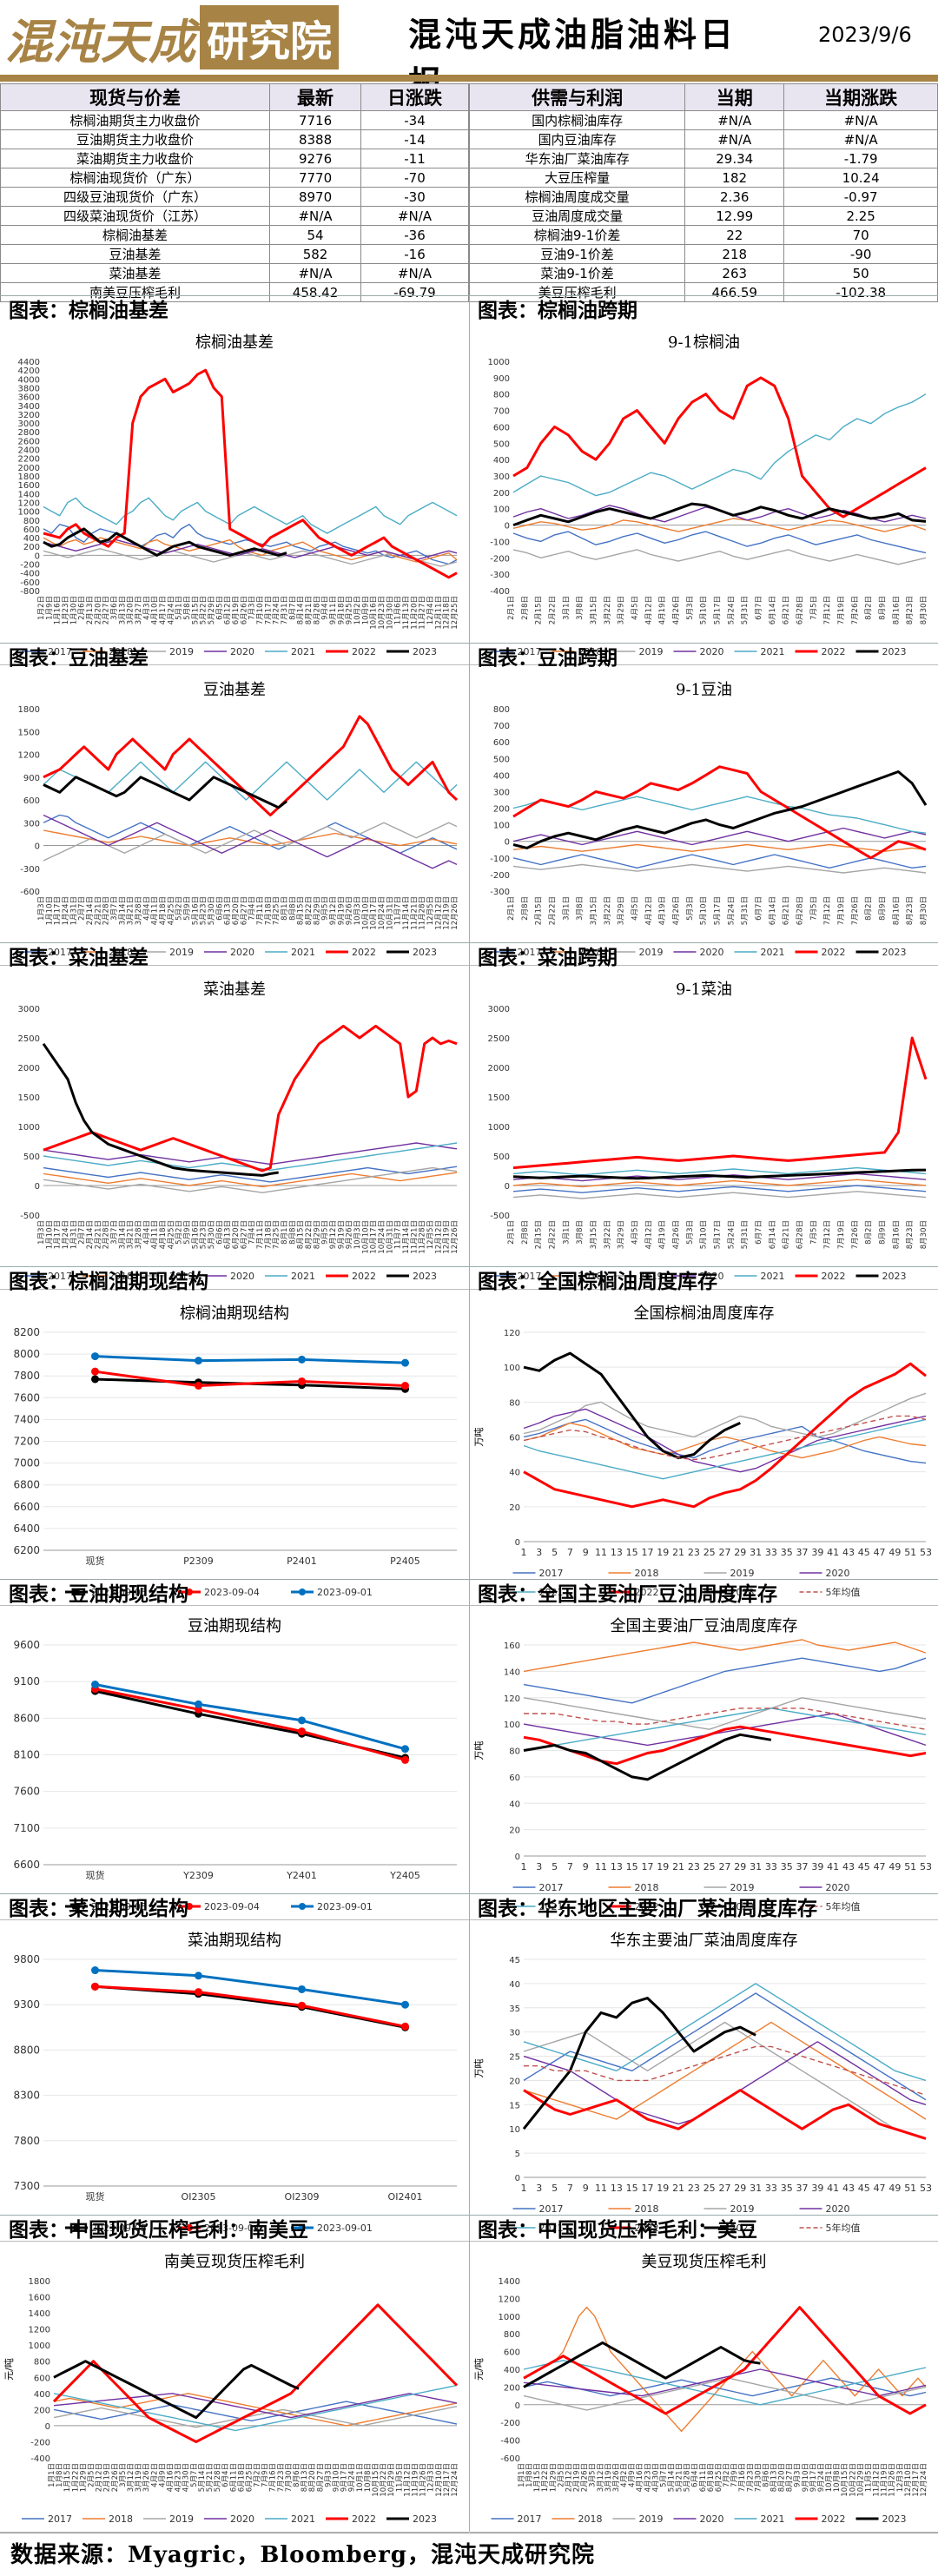  I want to click on cell-value: 54, so click(315, 235).